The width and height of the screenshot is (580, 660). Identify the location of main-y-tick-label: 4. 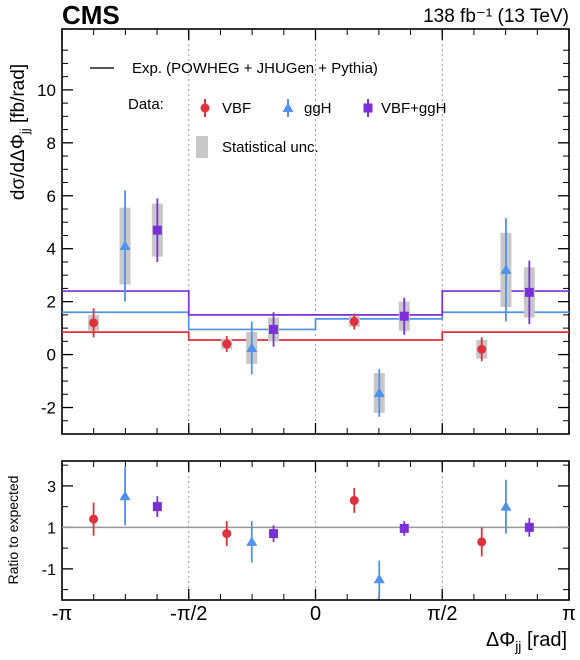
(51, 249).